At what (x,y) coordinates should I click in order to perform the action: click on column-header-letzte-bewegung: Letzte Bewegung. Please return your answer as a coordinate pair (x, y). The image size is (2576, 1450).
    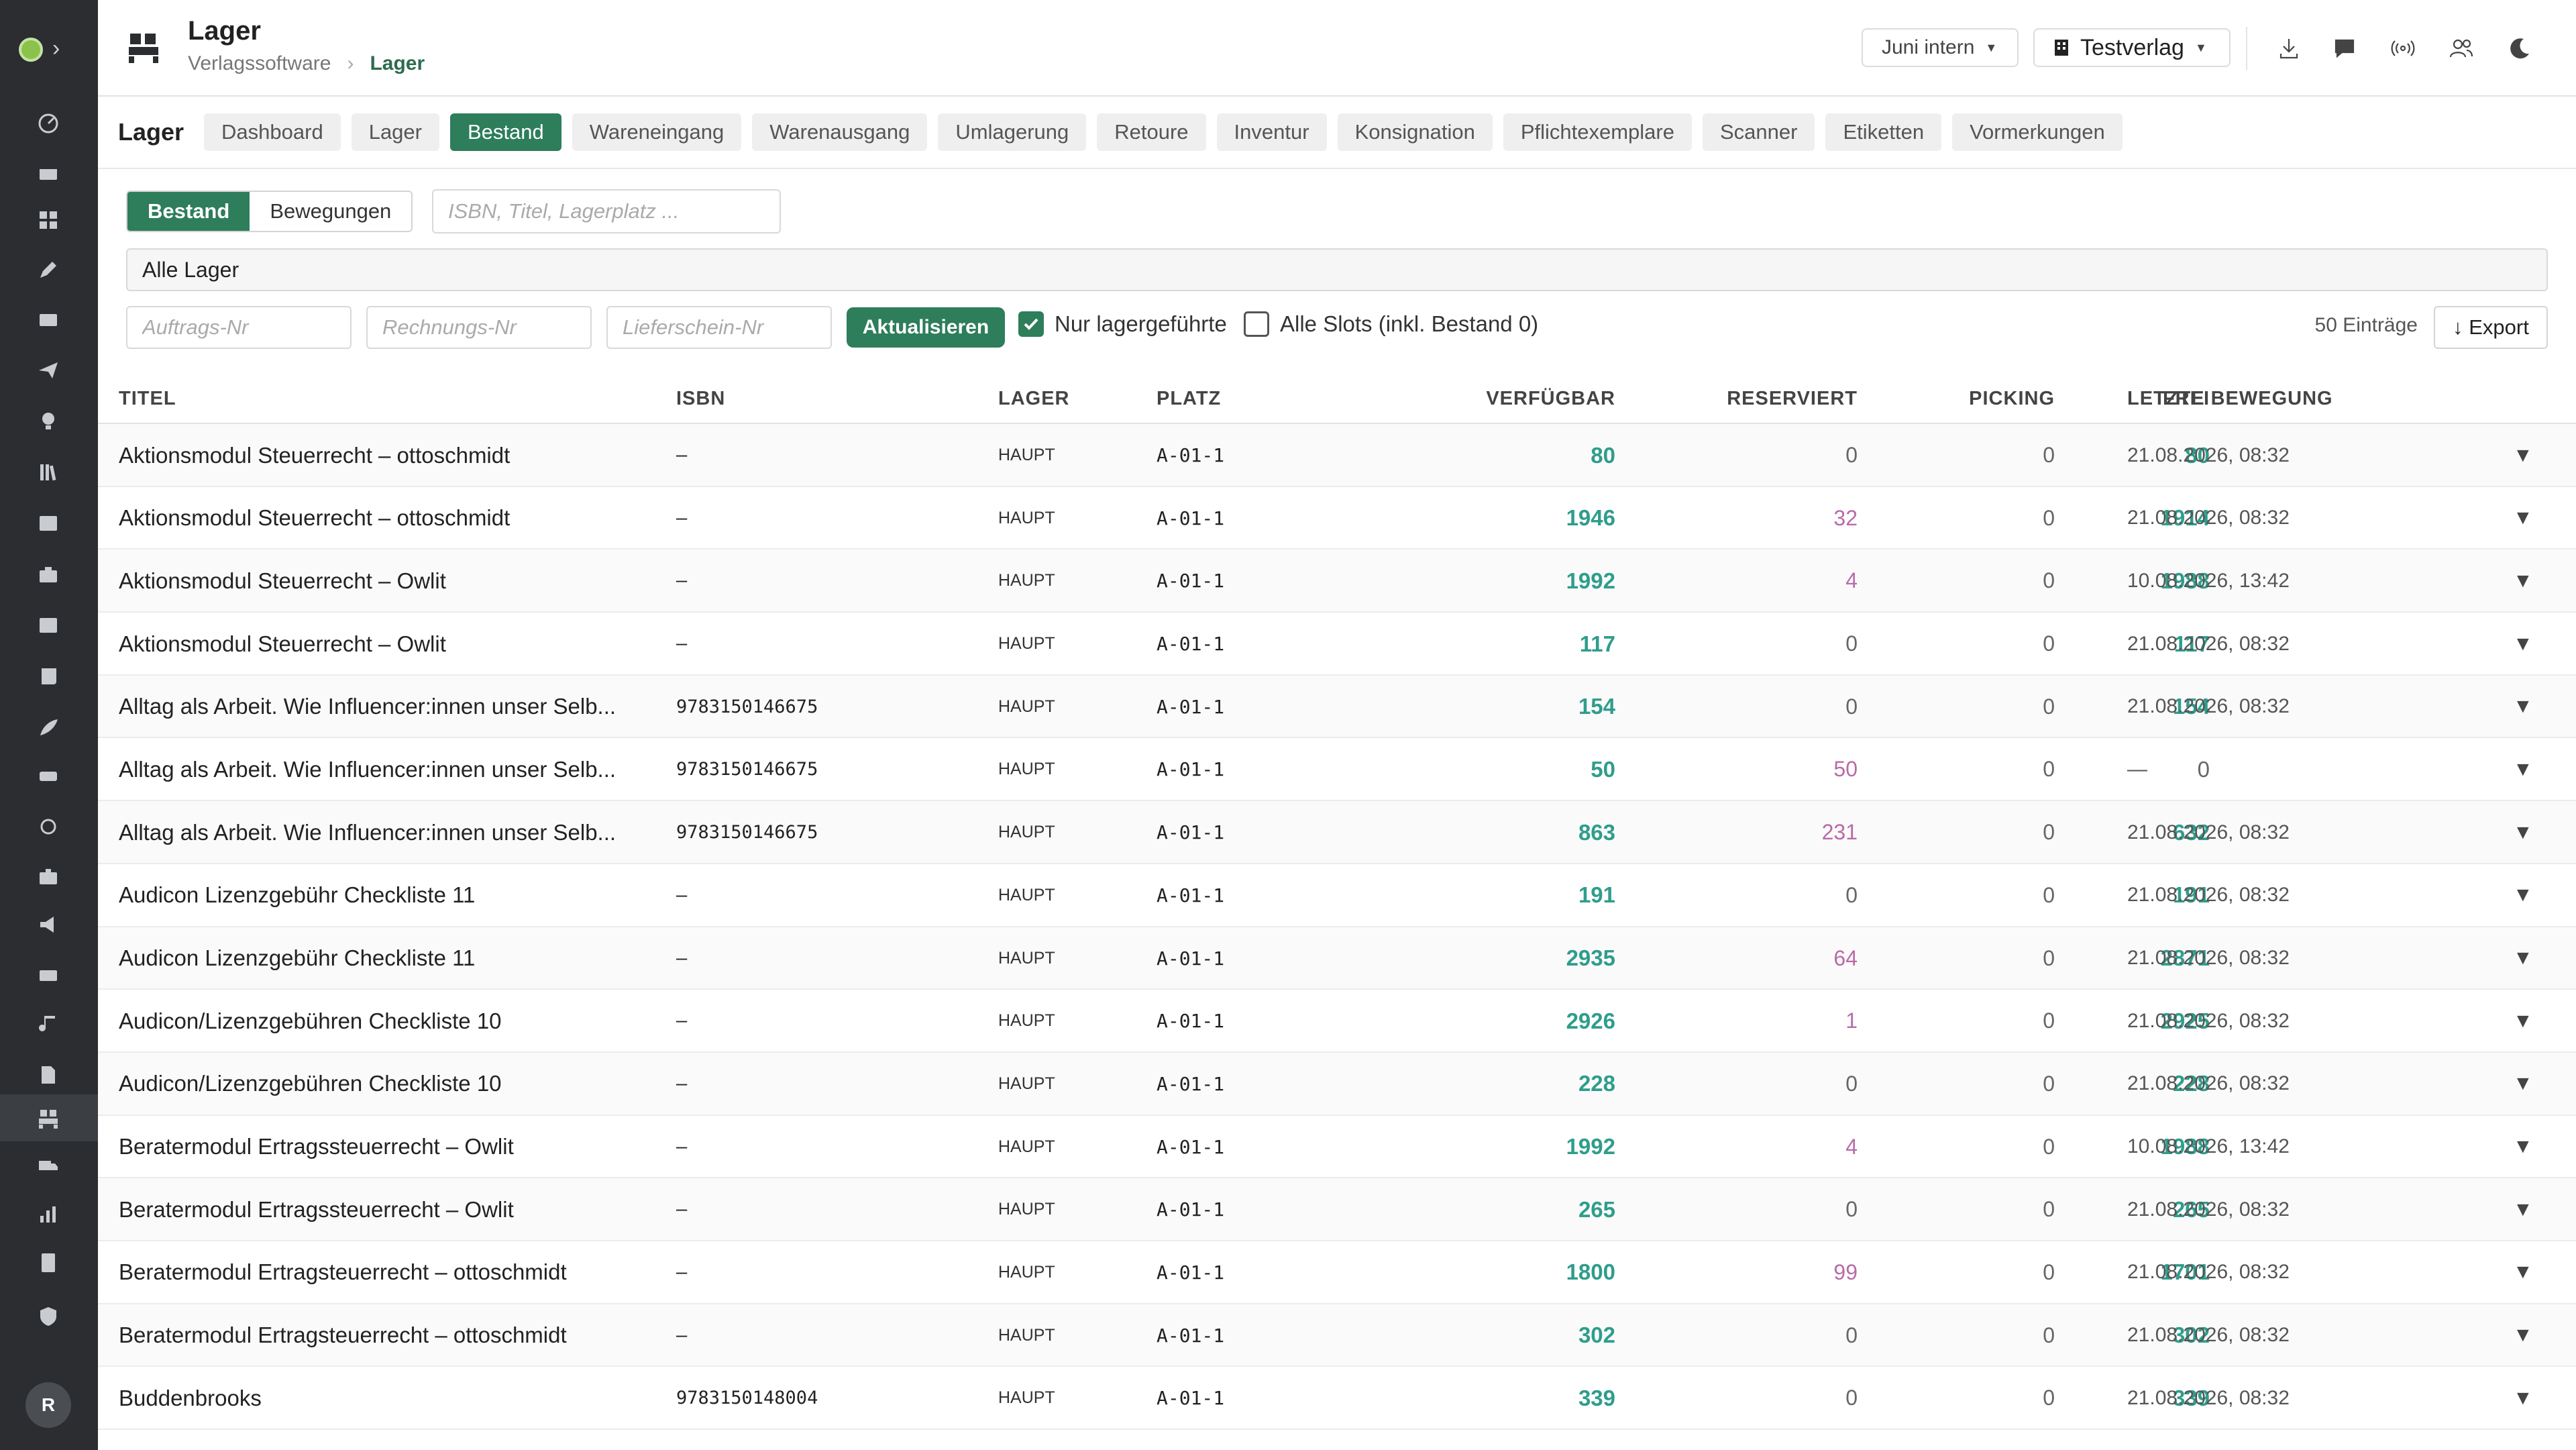
    Looking at the image, I should click on (2230, 398).